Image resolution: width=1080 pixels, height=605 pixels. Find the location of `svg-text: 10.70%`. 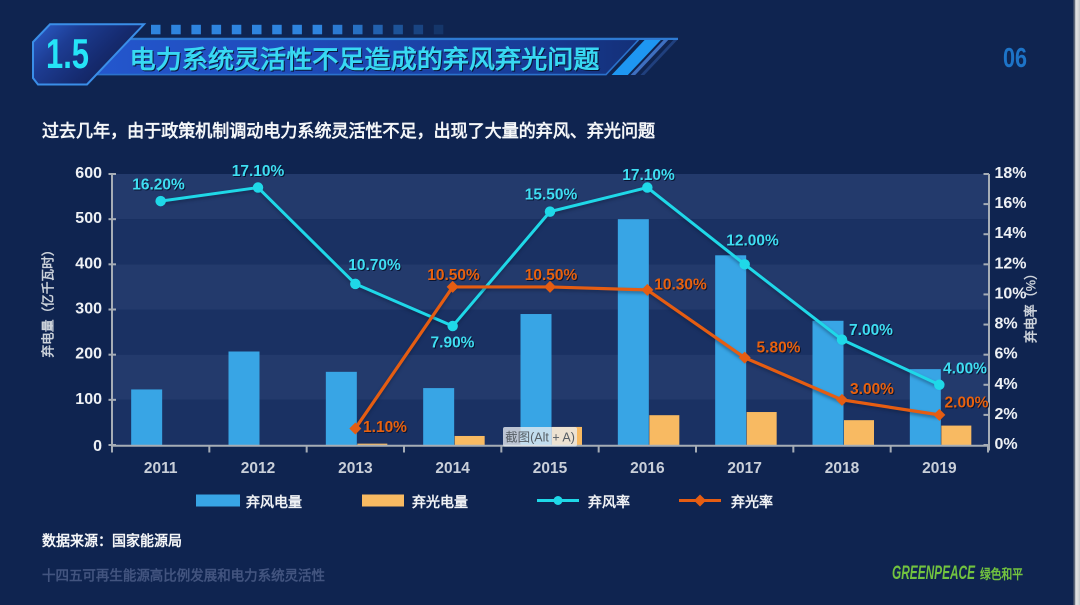

svg-text: 10.70% is located at coordinates (374, 265).